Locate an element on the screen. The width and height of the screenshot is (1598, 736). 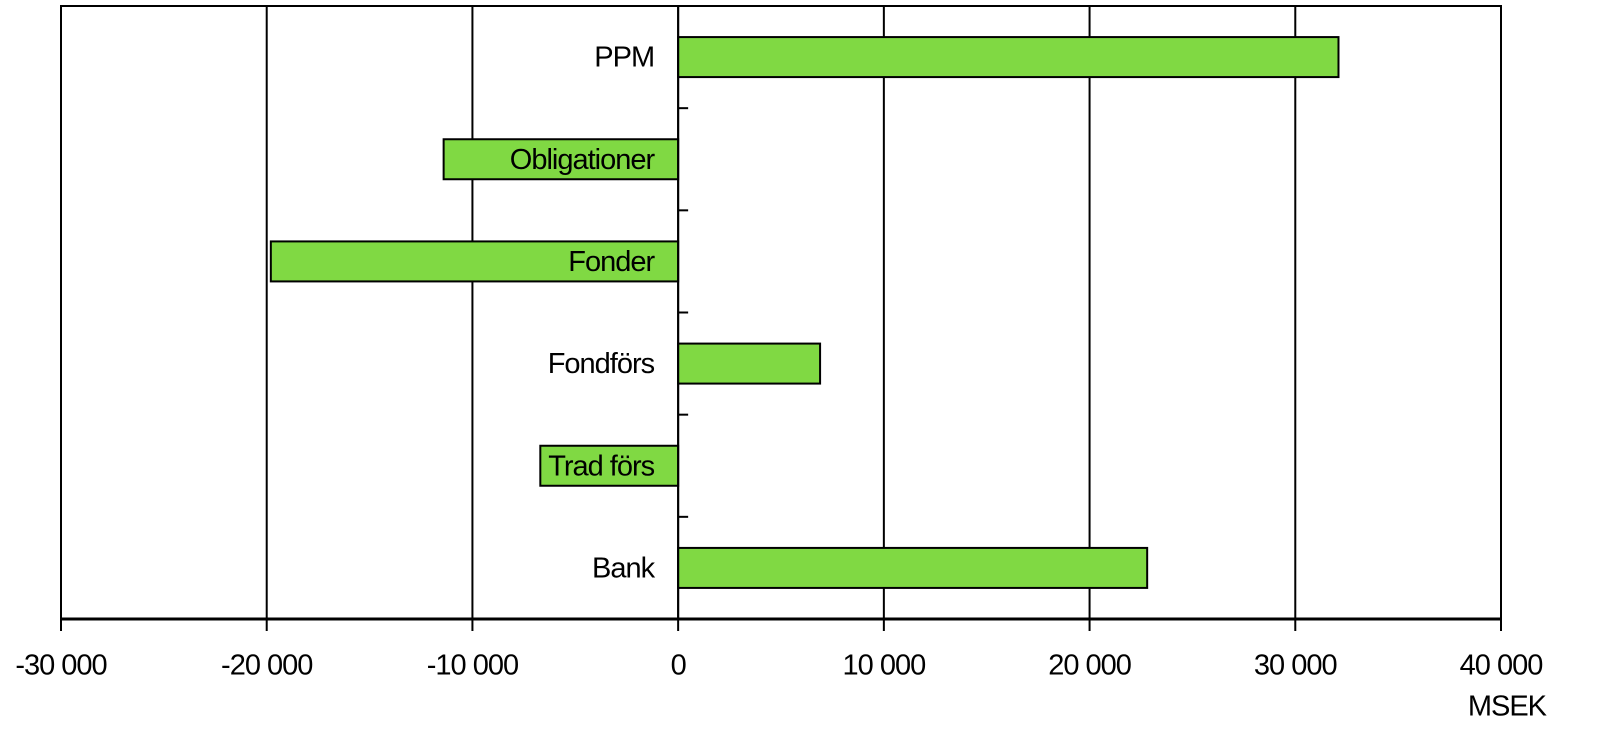
category-label: Bank is located at coordinates (624, 569).